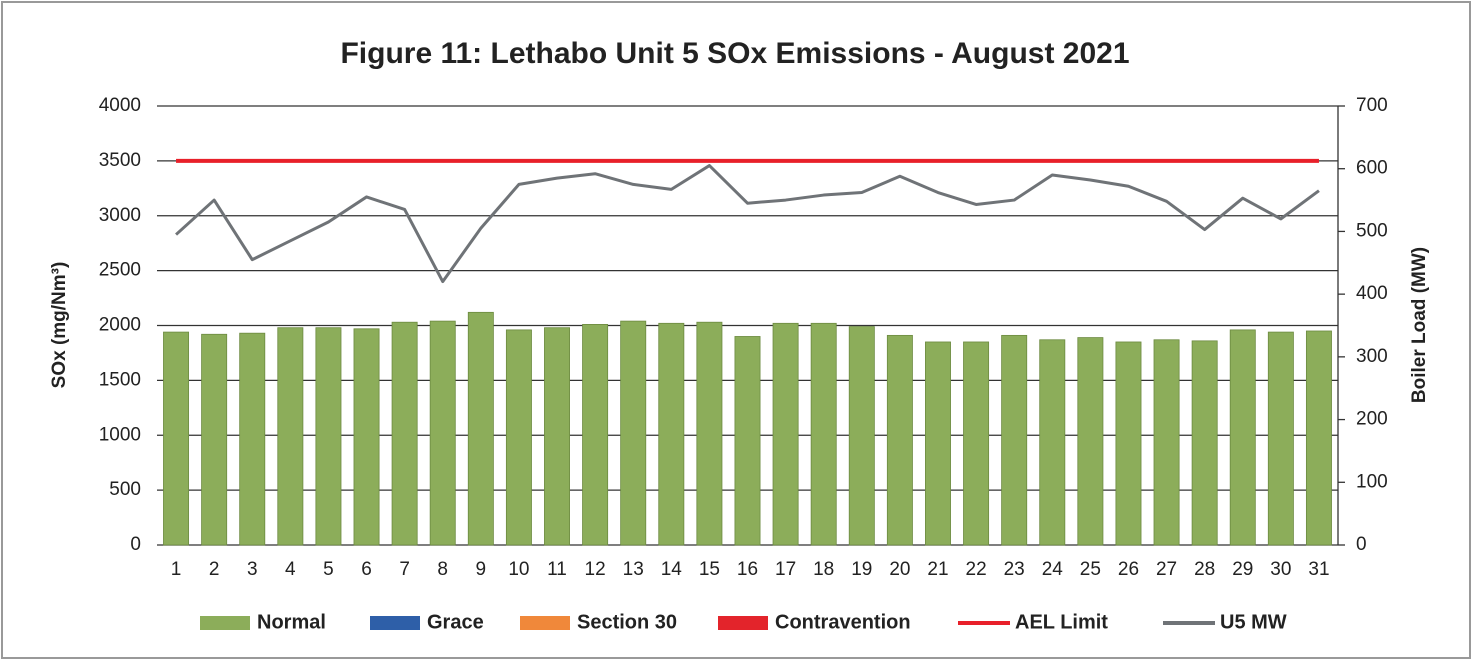  Describe the element at coordinates (125, 489) in the screenshot. I see `y-tick-label: 500` at that location.